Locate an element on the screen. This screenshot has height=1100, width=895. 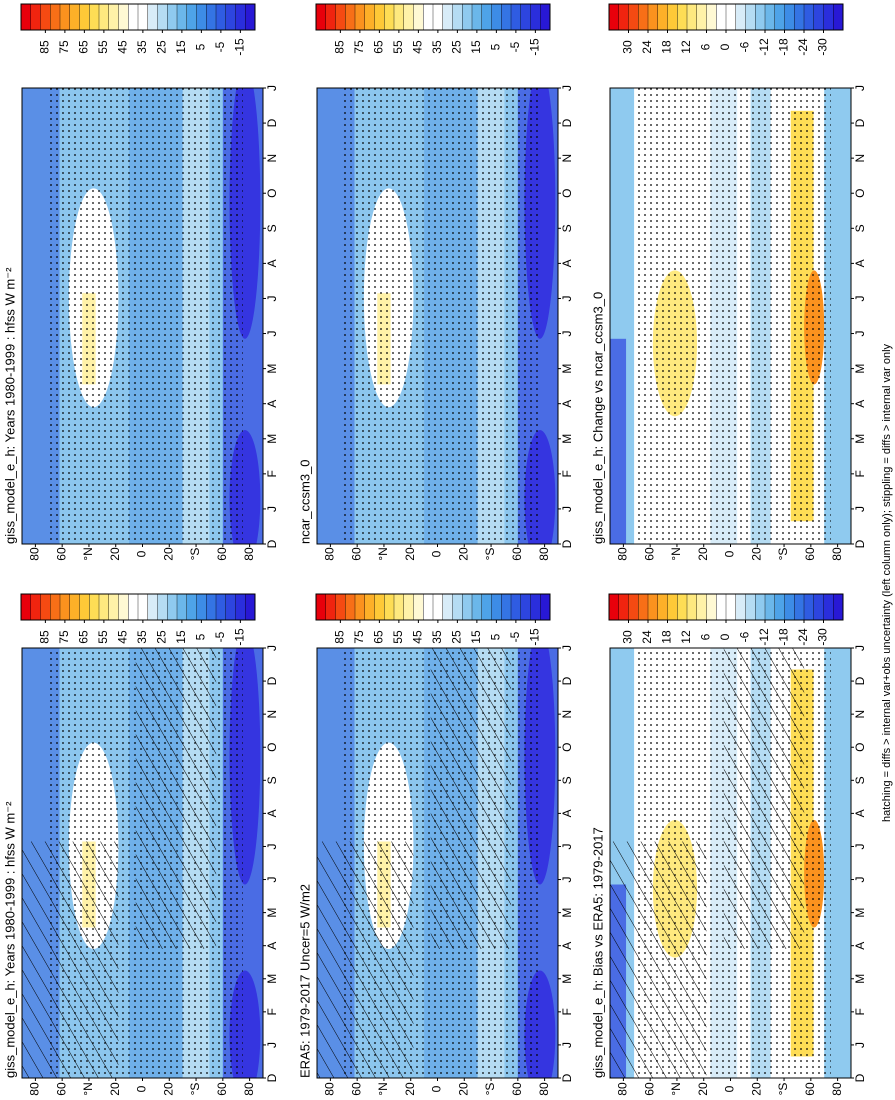
colorbar-label: 65 is located at coordinates (84, 637).